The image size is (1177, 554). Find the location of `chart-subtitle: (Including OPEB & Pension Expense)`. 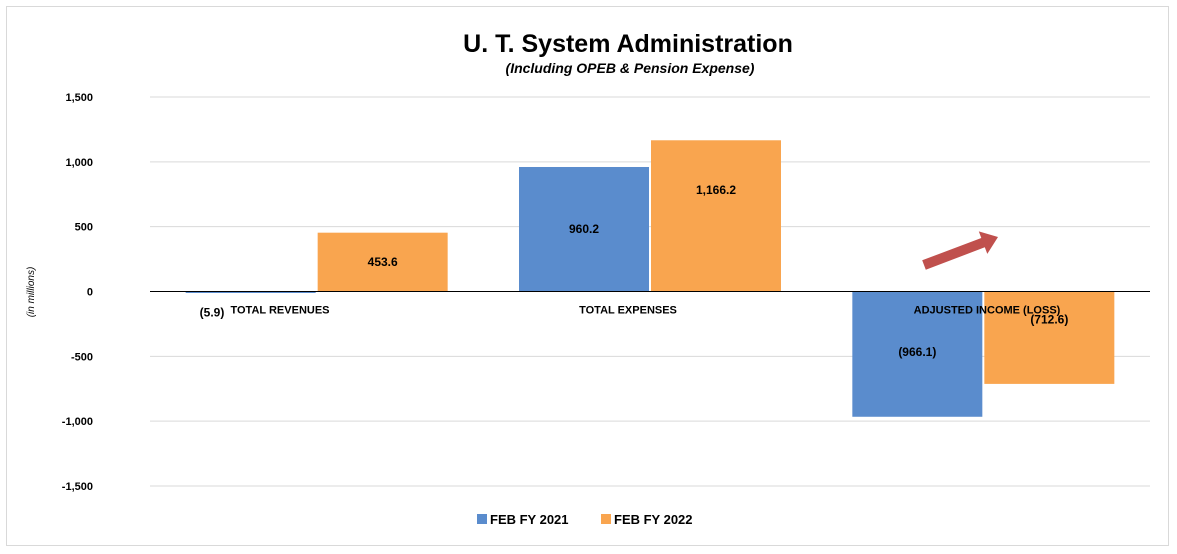

chart-subtitle: (Including OPEB & Pension Expense) is located at coordinates (630, 68).